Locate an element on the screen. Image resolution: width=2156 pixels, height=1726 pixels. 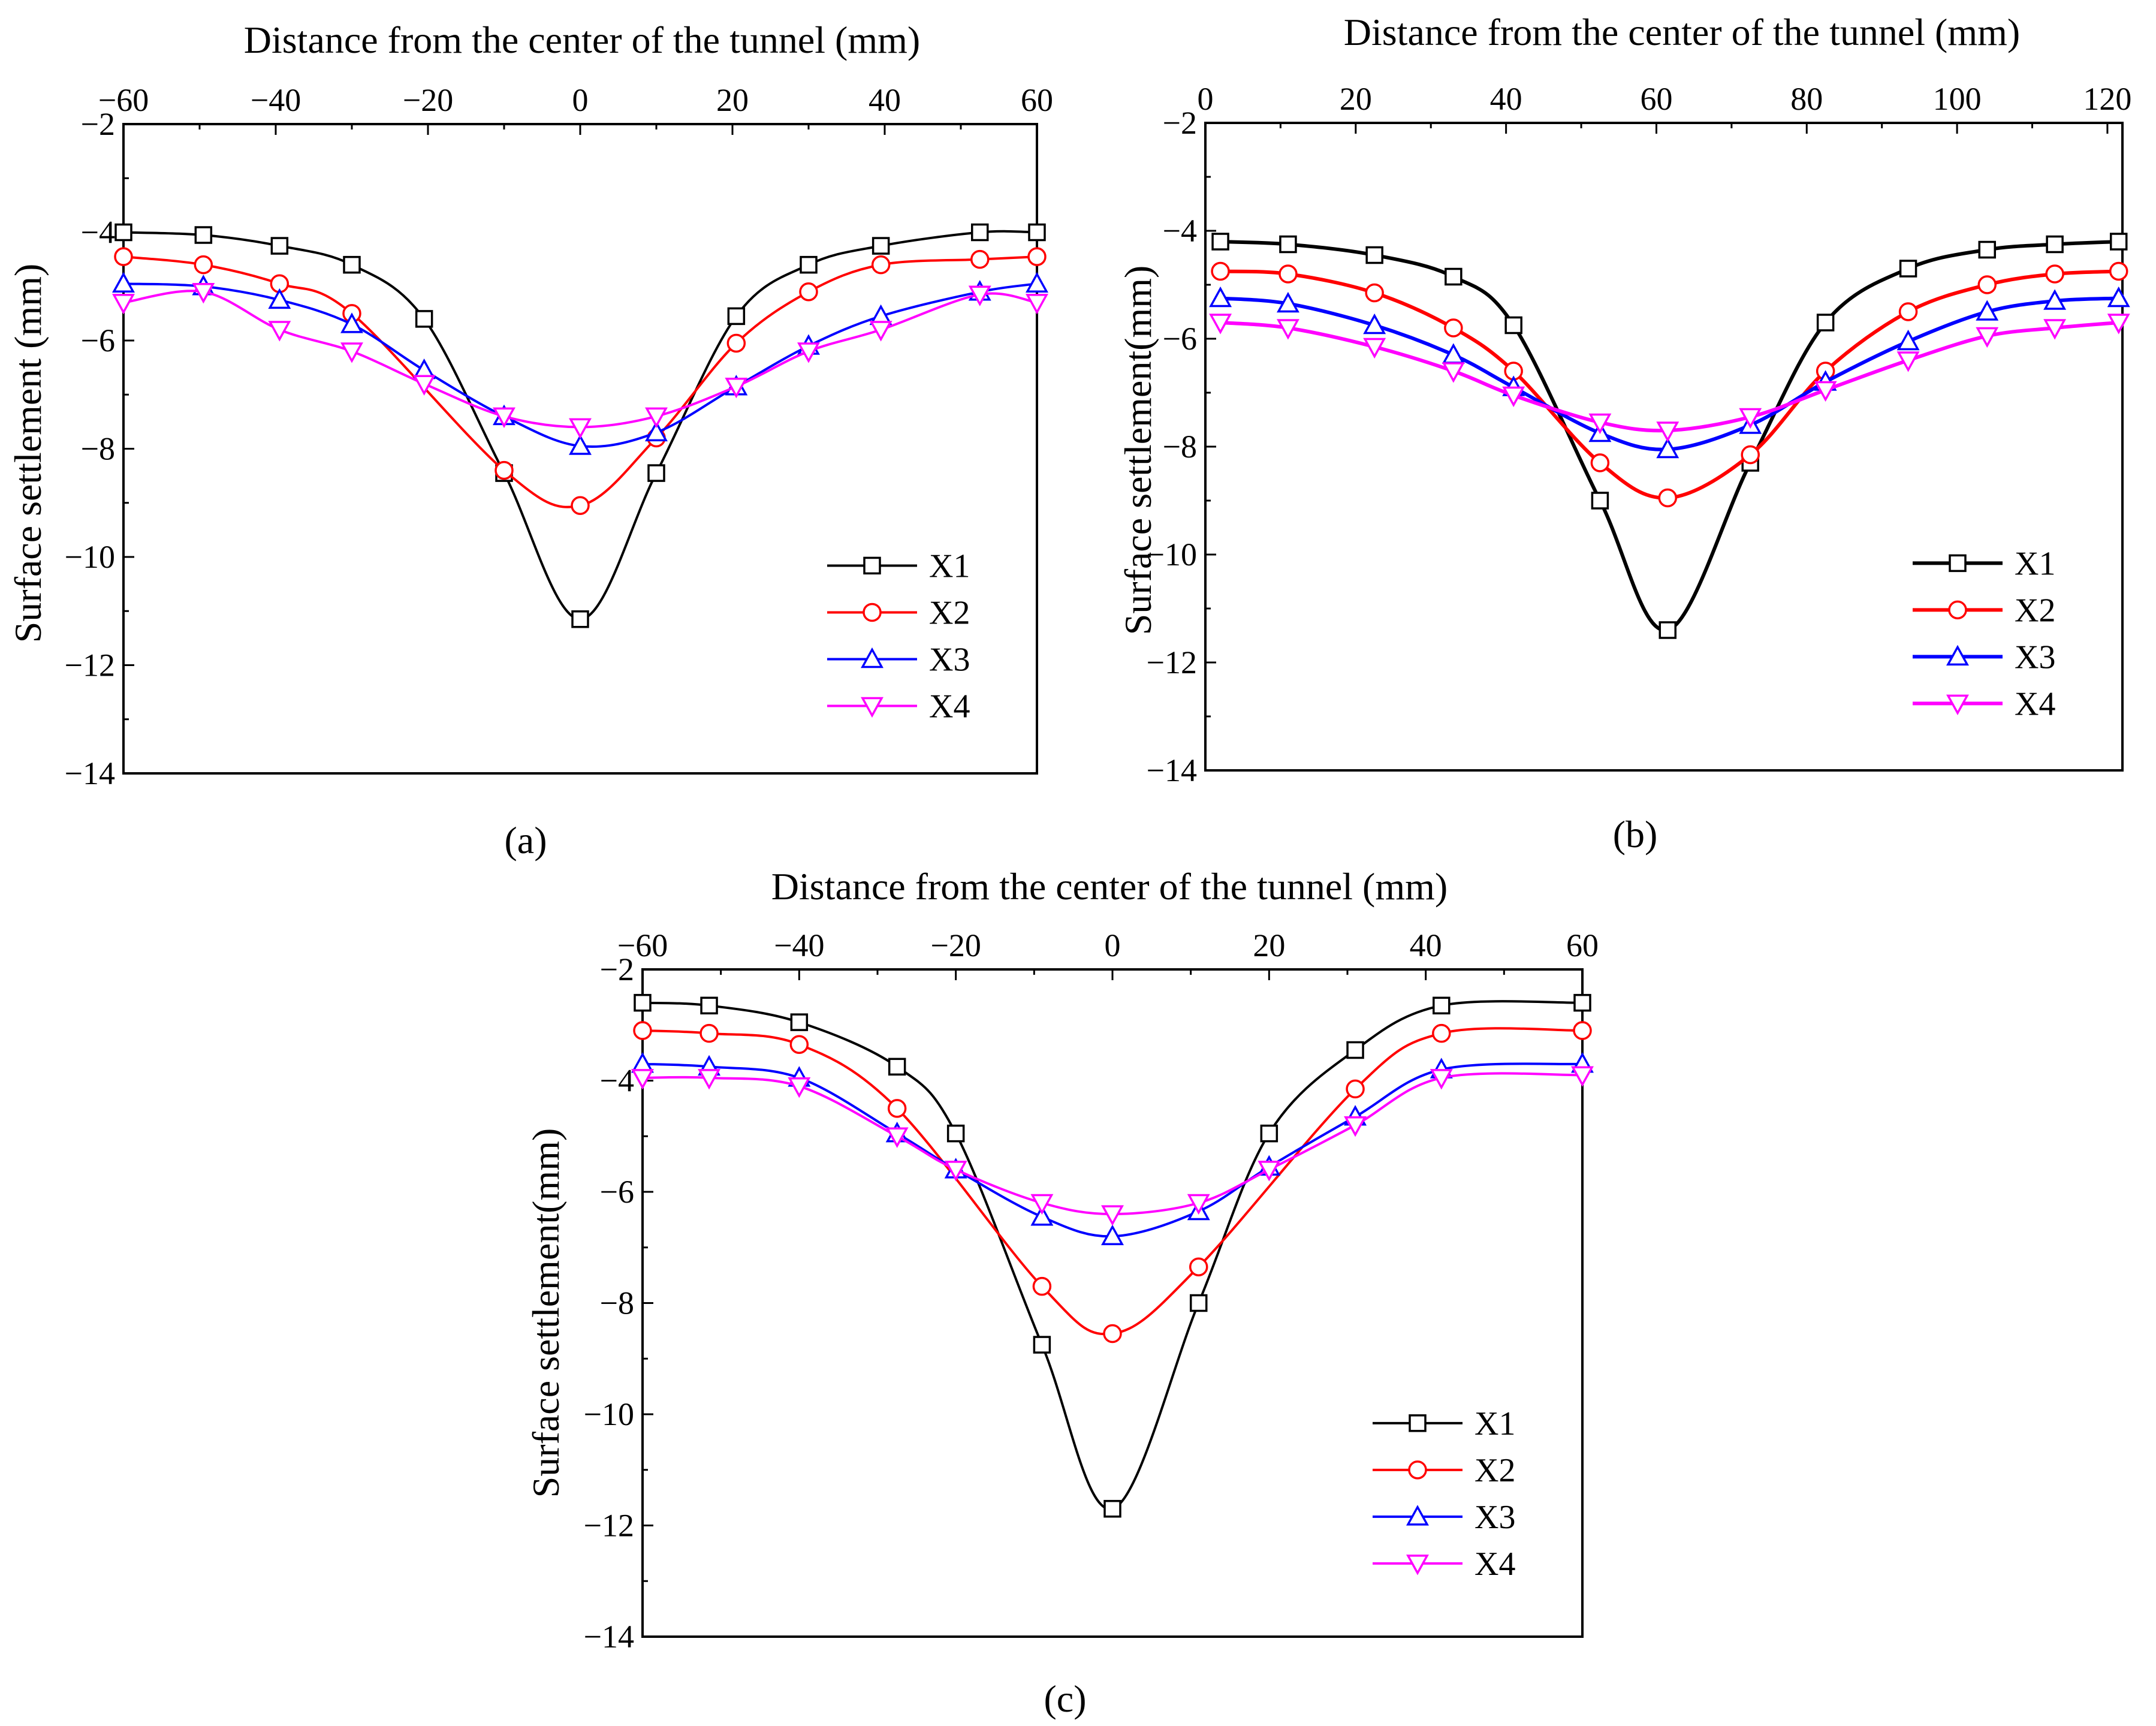
y-axis-title: Surface settlement (mm) is located at coordinates (28, 453).